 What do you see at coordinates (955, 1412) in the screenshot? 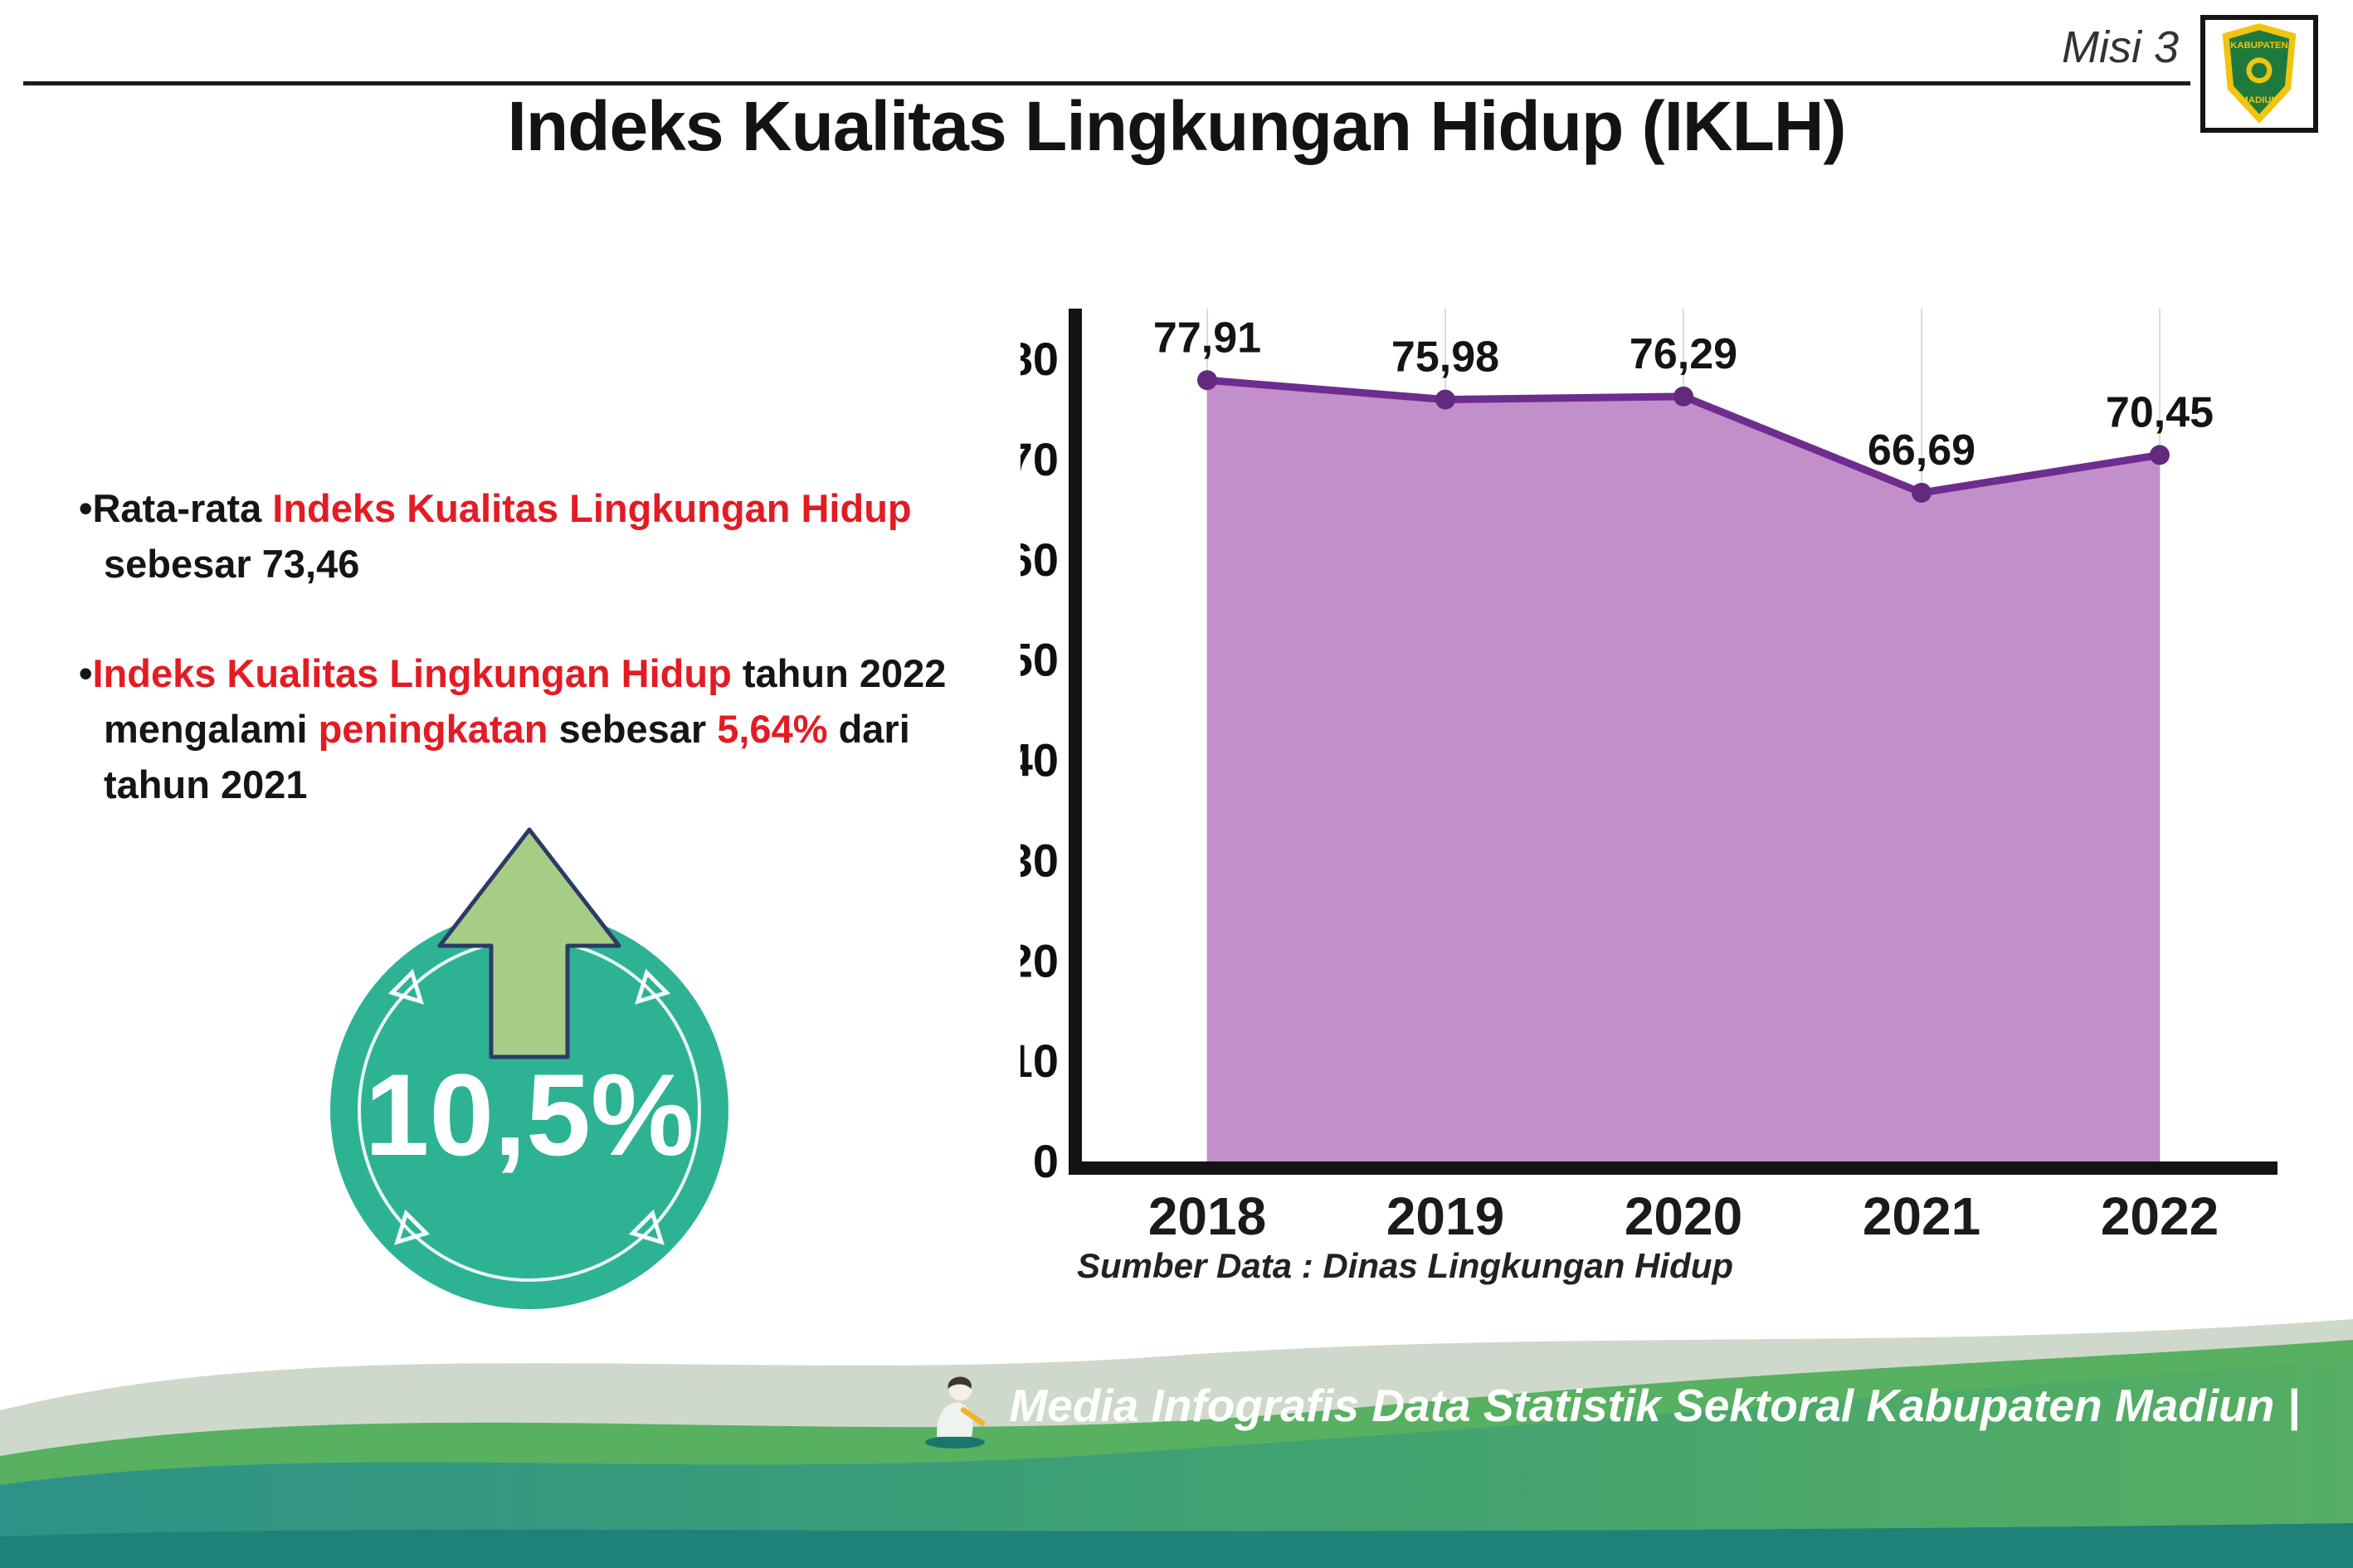
I see `mascot-icon` at bounding box center [955, 1412].